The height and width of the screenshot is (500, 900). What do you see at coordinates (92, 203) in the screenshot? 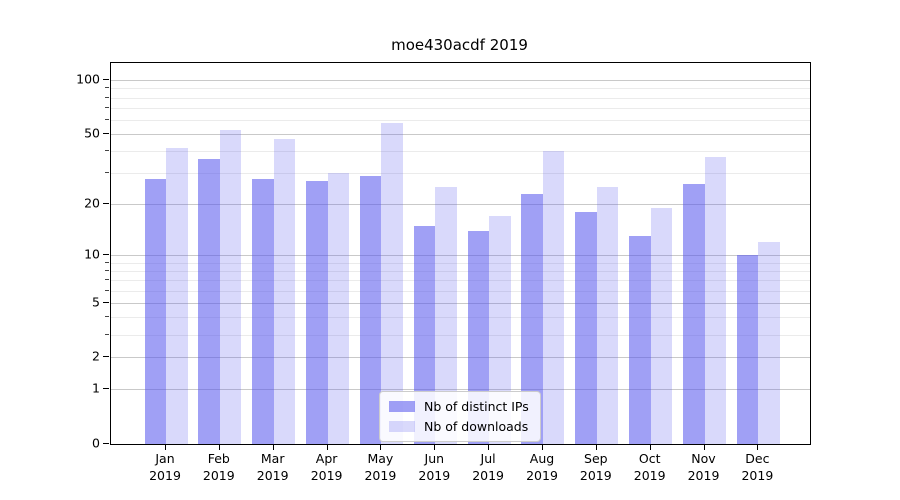
I see `y-tick-label-20: 20` at bounding box center [92, 203].